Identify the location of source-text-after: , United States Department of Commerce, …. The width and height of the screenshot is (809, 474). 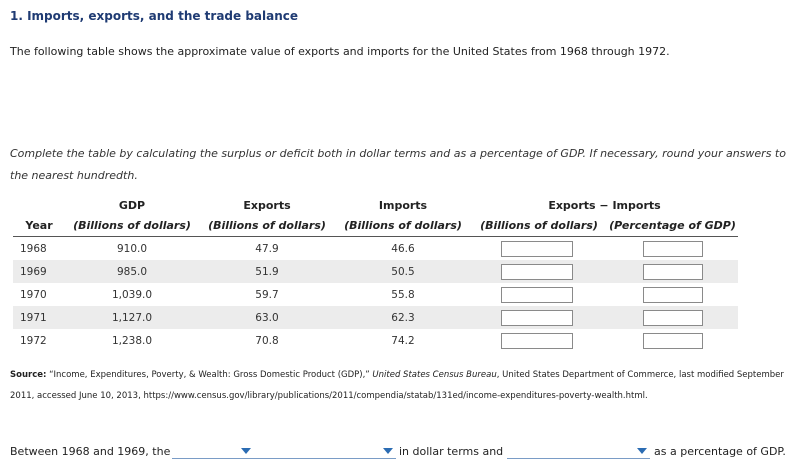
(397, 385).